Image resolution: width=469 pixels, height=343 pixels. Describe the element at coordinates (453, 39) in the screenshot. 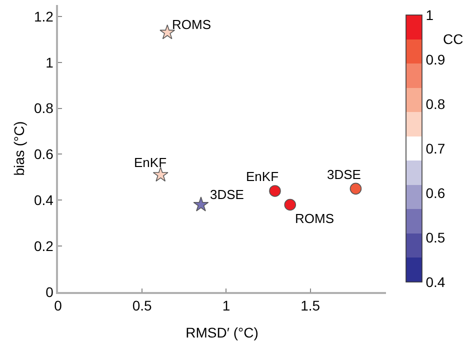

I see `color-bar-title: CC` at that location.